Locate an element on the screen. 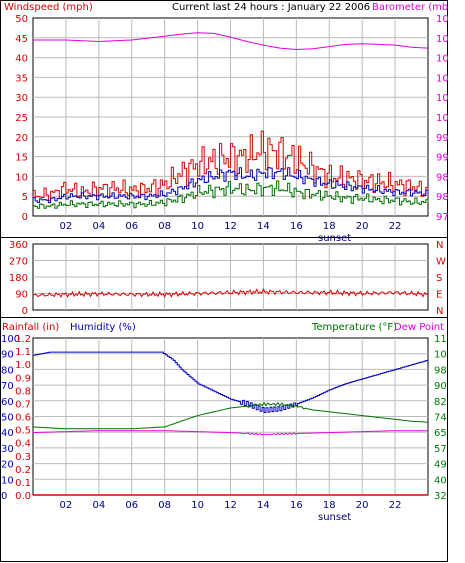  p3-ytick-temp: 49 is located at coordinates (440, 465).